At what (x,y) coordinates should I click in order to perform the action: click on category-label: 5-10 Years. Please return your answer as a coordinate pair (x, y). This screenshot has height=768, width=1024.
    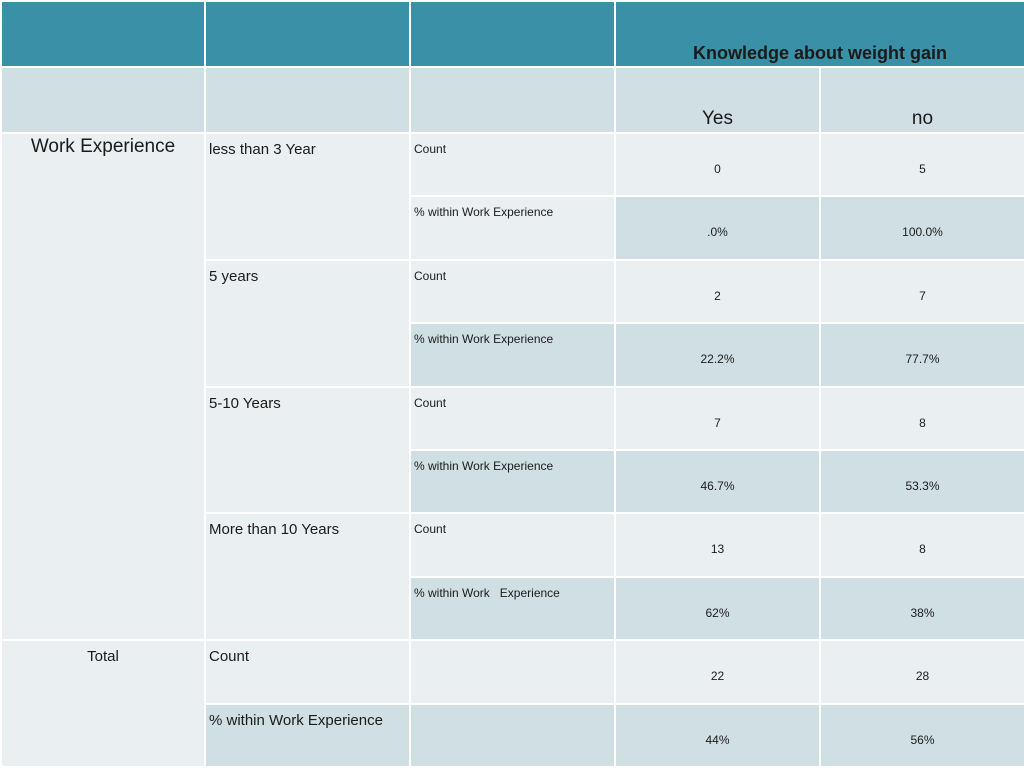
    Looking at the image, I should click on (245, 403).